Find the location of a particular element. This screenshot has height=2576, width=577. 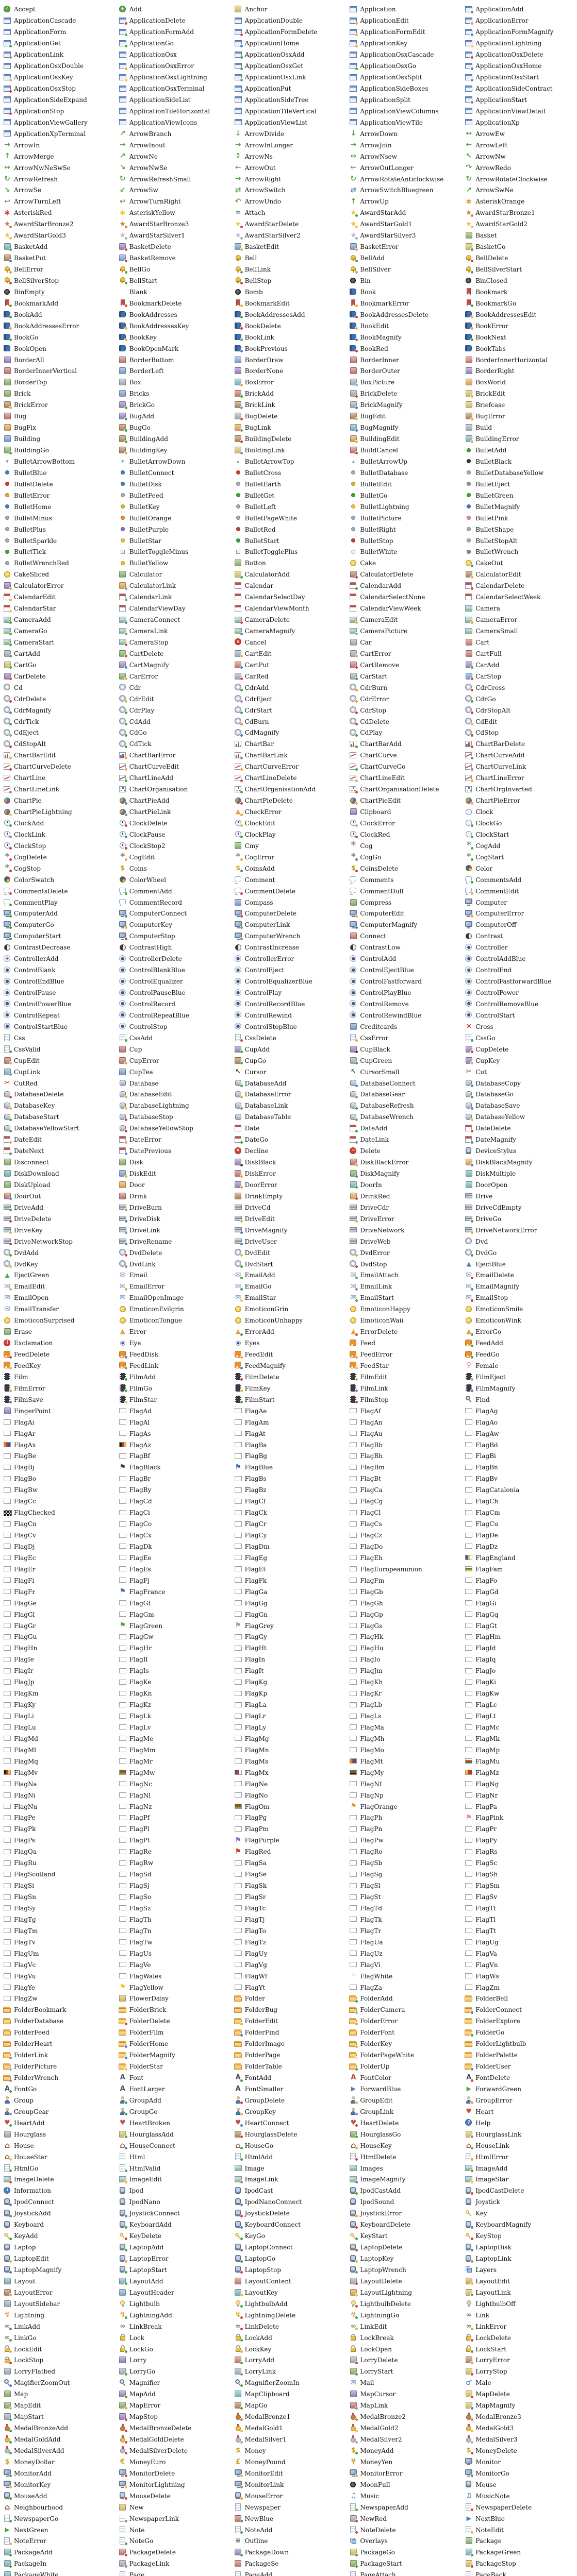

icon-label: LaptopEdit is located at coordinates (32, 2259).